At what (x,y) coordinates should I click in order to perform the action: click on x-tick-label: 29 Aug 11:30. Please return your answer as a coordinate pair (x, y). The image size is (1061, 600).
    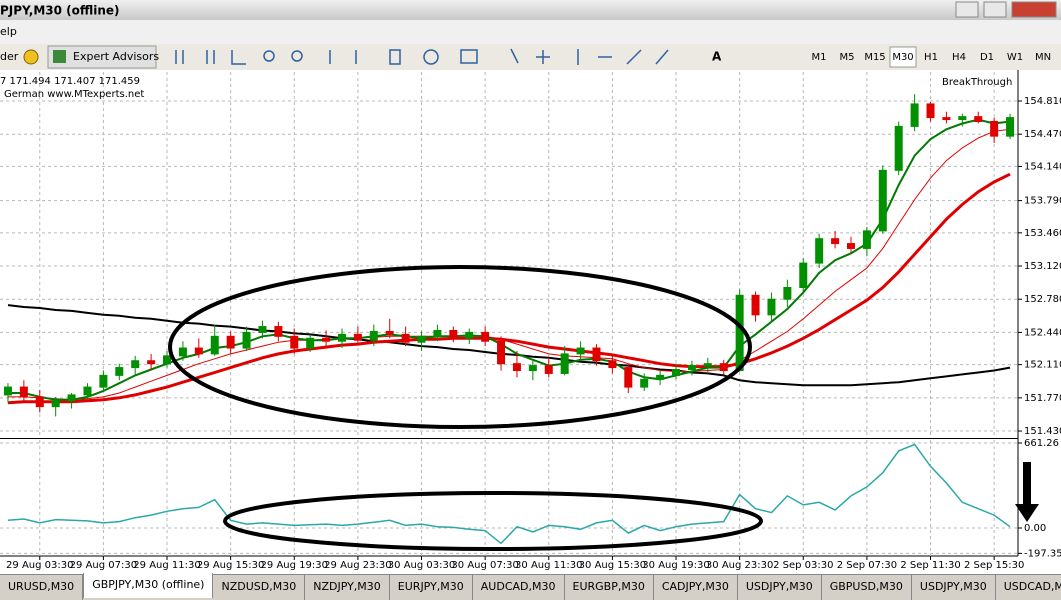
    Looking at the image, I should click on (166, 565).